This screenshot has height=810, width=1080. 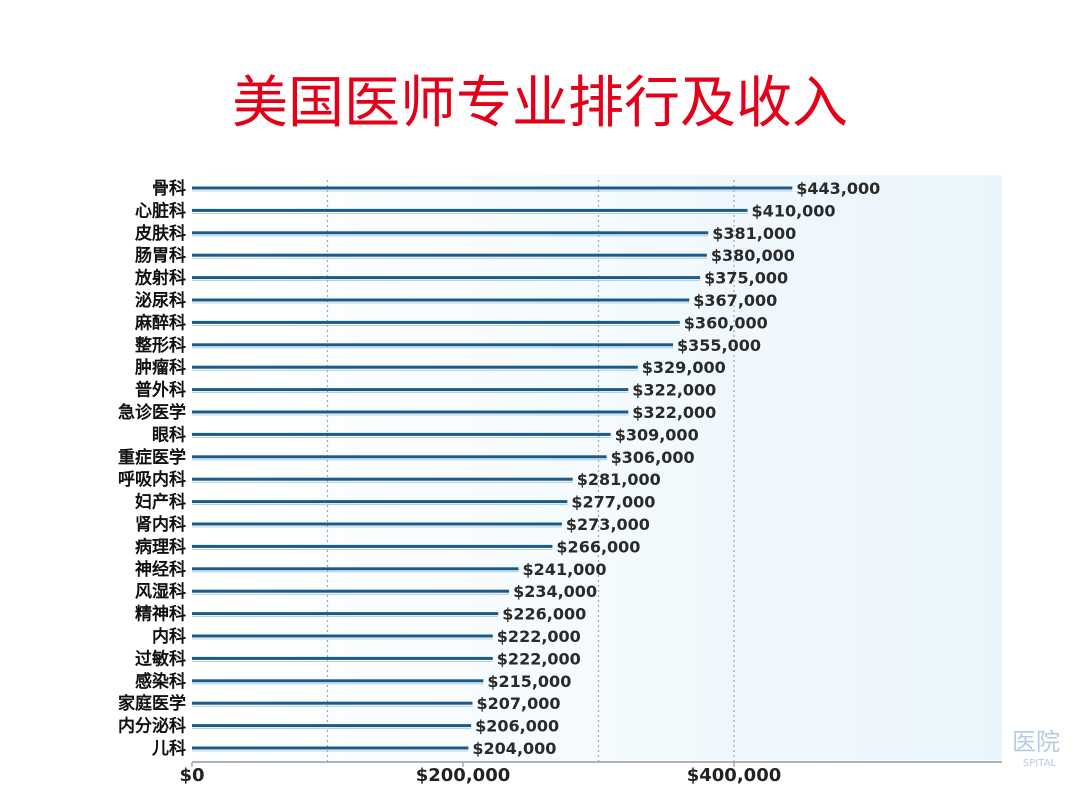 What do you see at coordinates (518, 703) in the screenshot?
I see `value-label-23: $207,000` at bounding box center [518, 703].